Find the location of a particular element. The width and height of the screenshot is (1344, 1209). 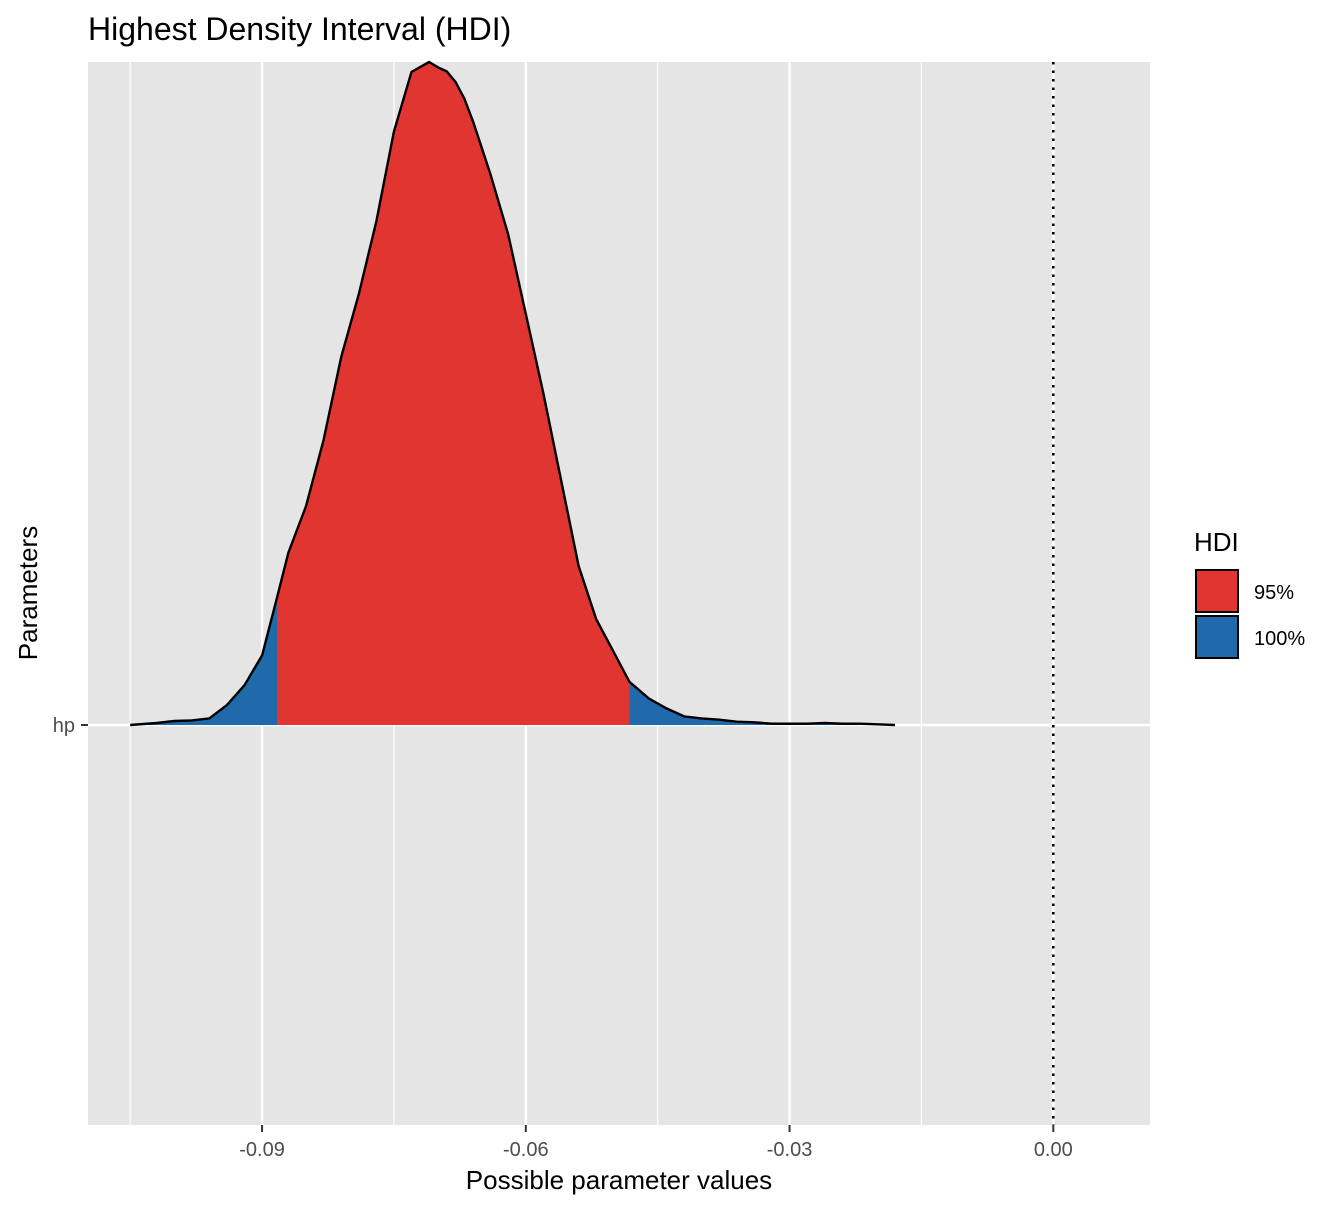

legend-items: 95% 100% is located at coordinates (1250, 614).